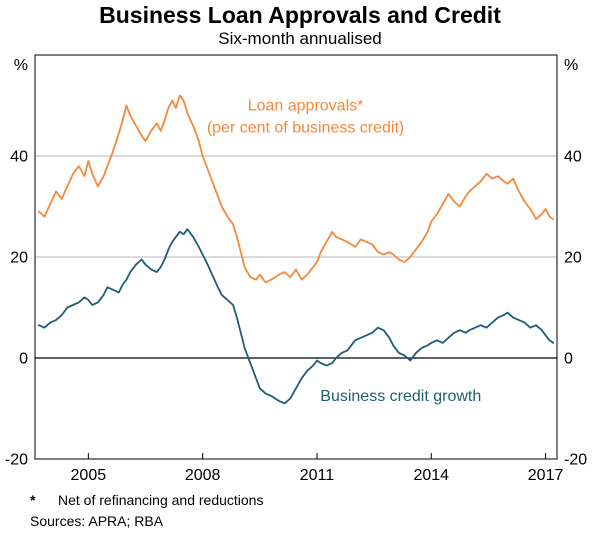 Image resolution: width=600 pixels, height=535 pixels. I want to click on y-tick-label-left-40: 40, so click(19, 157).